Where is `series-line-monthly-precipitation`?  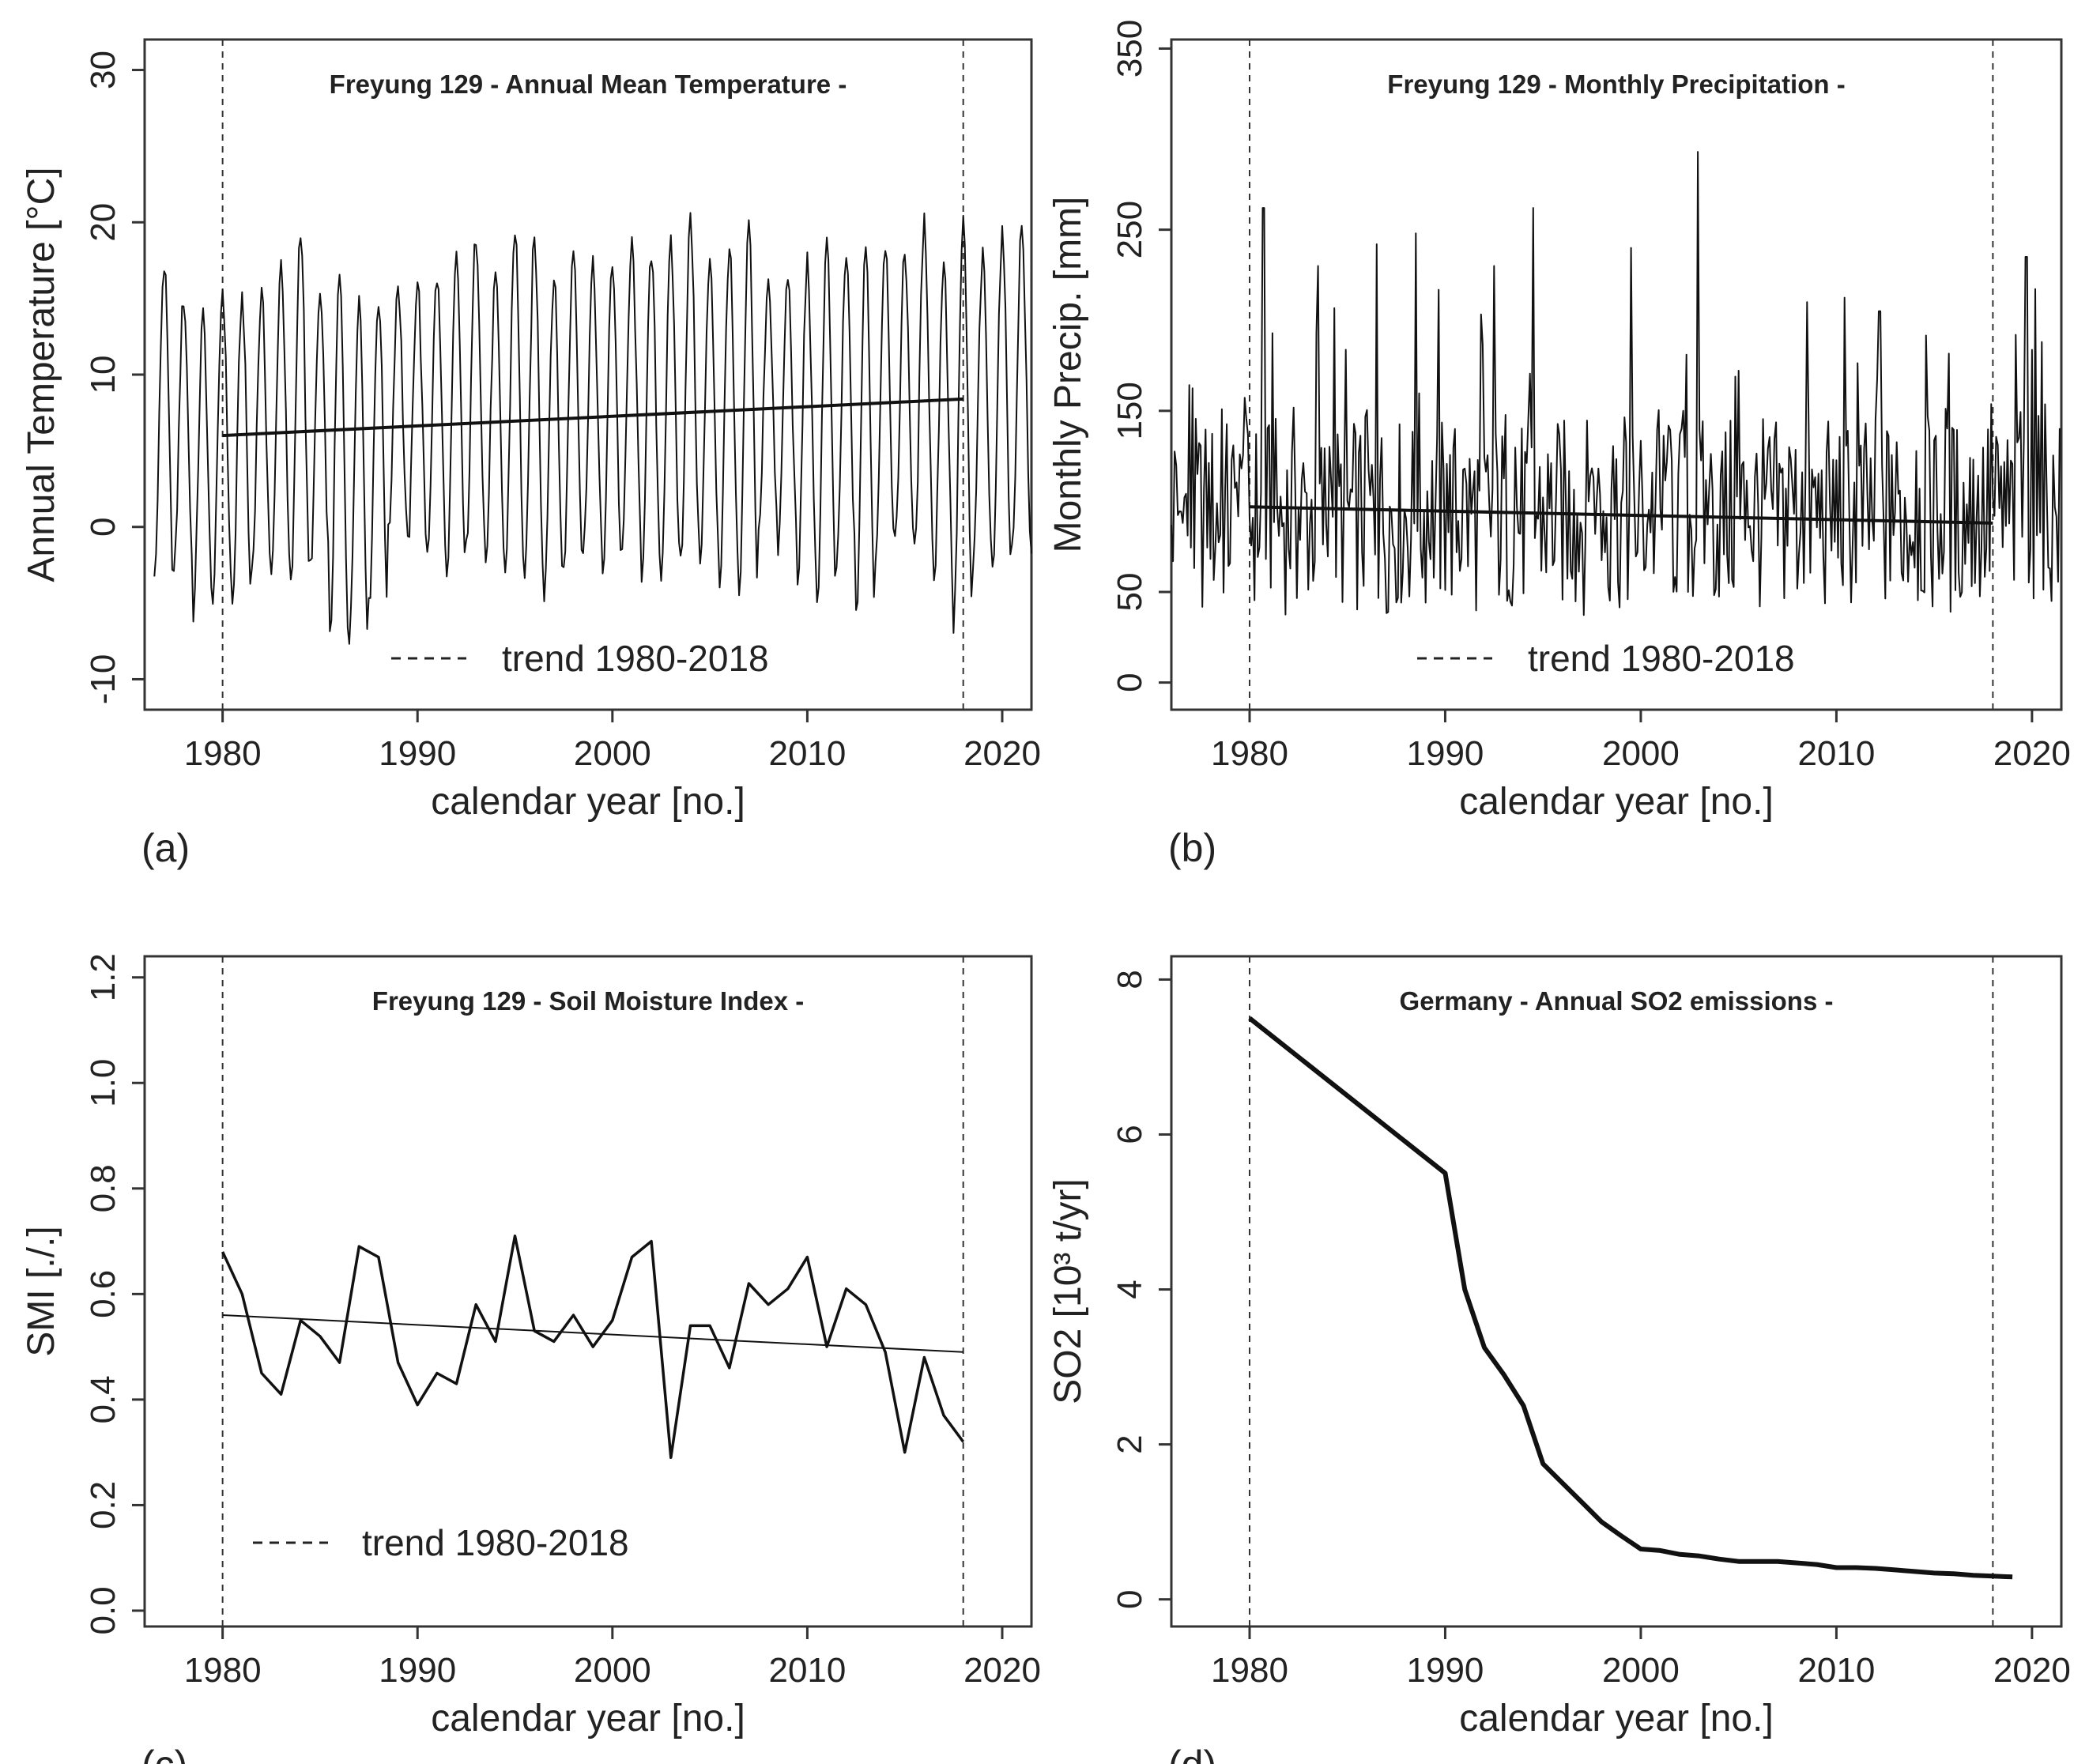 series-line-monthly-precipitation is located at coordinates (1616, 383).